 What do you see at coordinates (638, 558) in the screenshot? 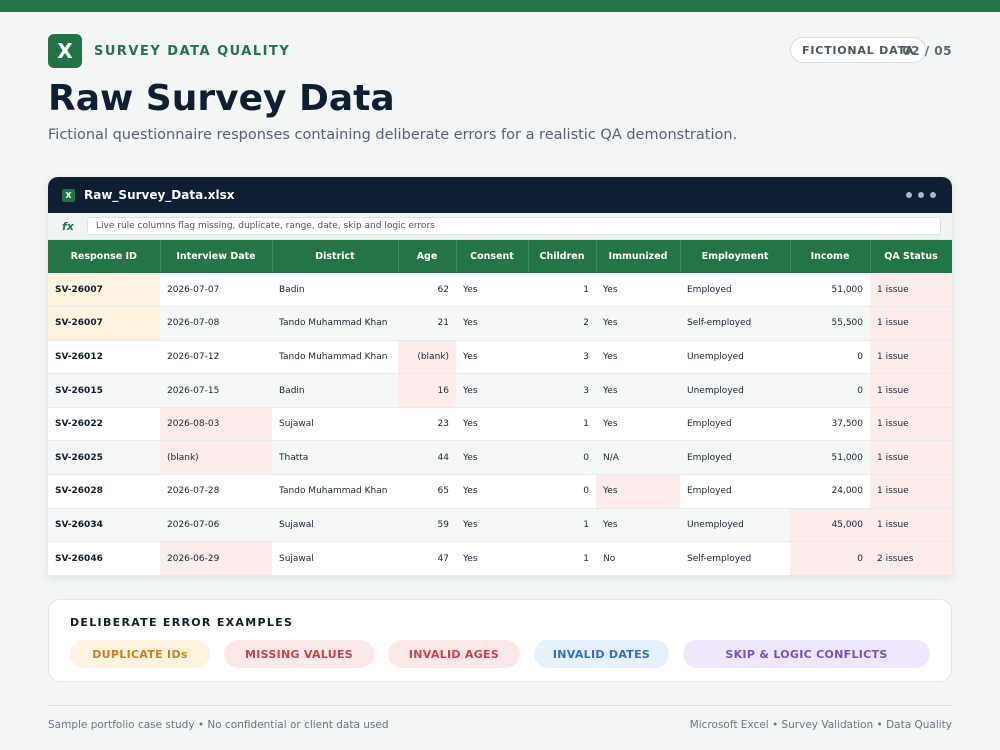
I see `table-cell: No` at bounding box center [638, 558].